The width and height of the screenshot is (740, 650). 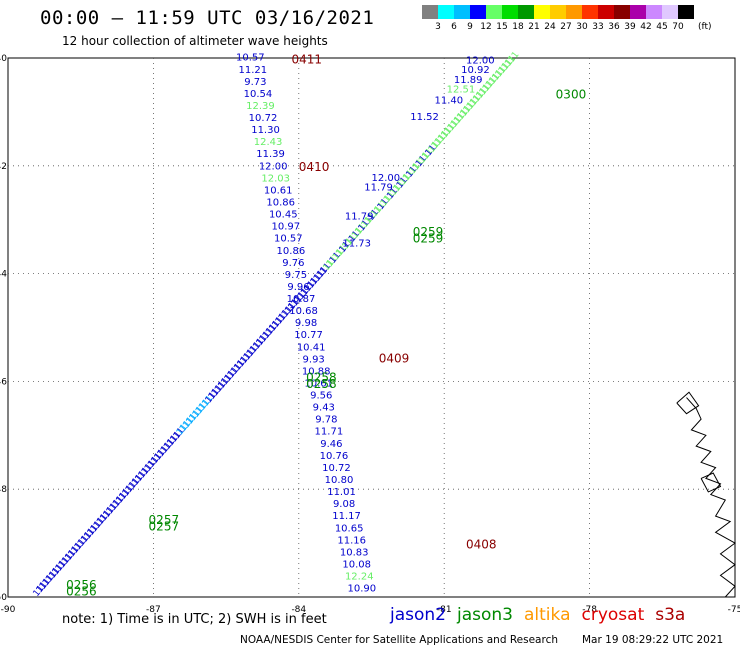 What do you see at coordinates (3, 275) in the screenshot?
I see `lat-tick-label: -44` at bounding box center [3, 275].